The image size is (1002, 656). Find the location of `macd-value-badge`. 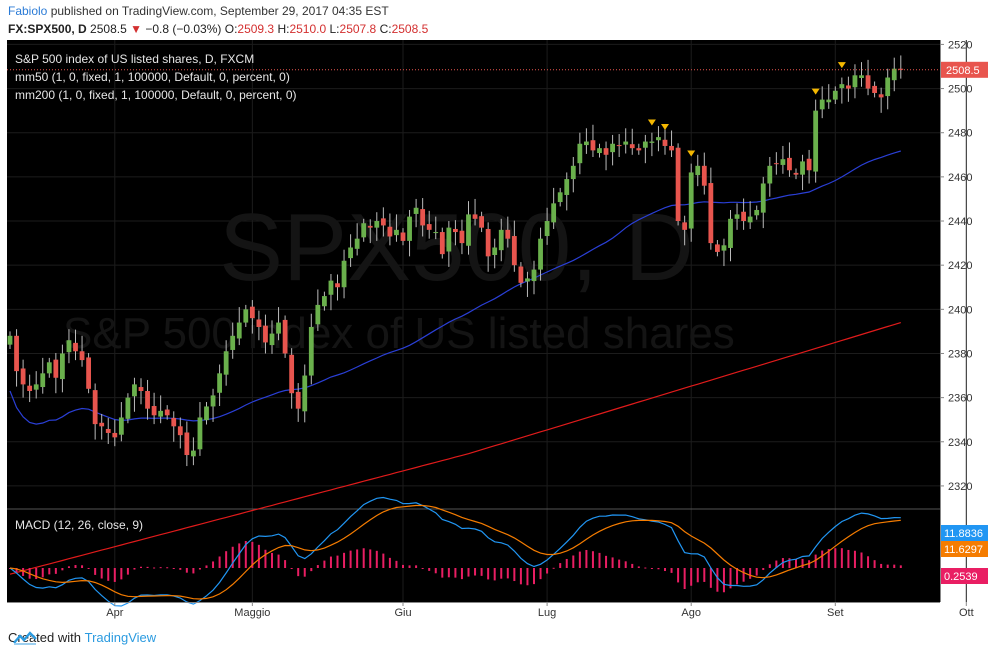

macd-value-badge is located at coordinates (964, 533).